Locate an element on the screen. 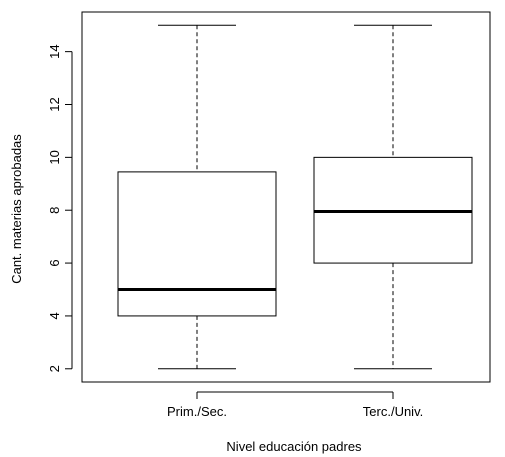 The width and height of the screenshot is (505, 457). y-tick-label: 10 is located at coordinates (54, 157).